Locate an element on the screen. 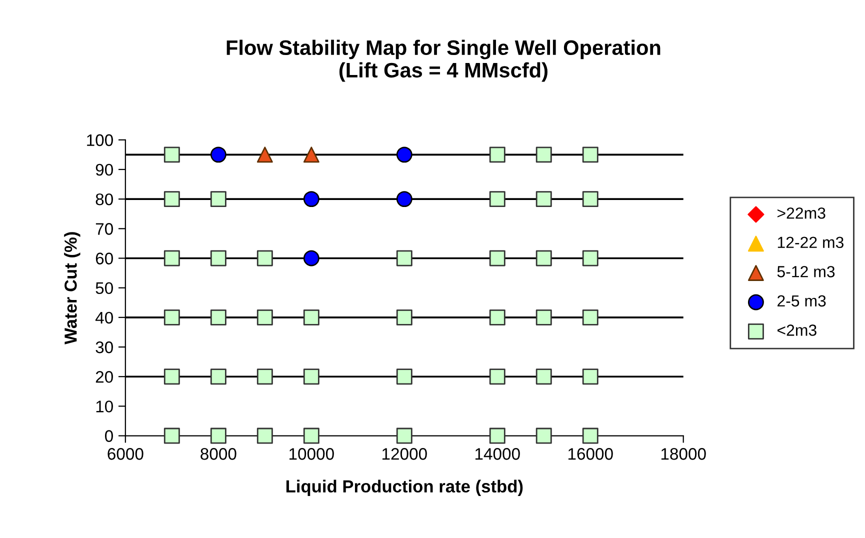 The image size is (865, 538). y-tick-label: 40 is located at coordinates (104, 318).